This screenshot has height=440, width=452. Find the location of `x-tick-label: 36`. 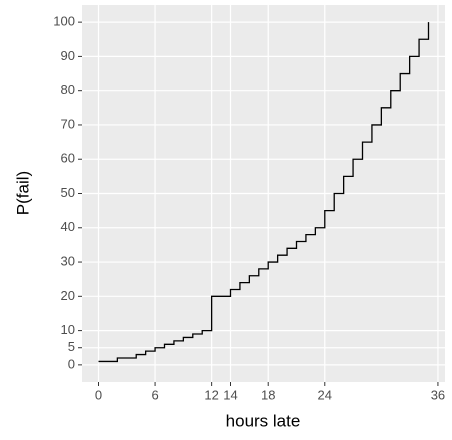

x-tick-label: 36 is located at coordinates (438, 394).